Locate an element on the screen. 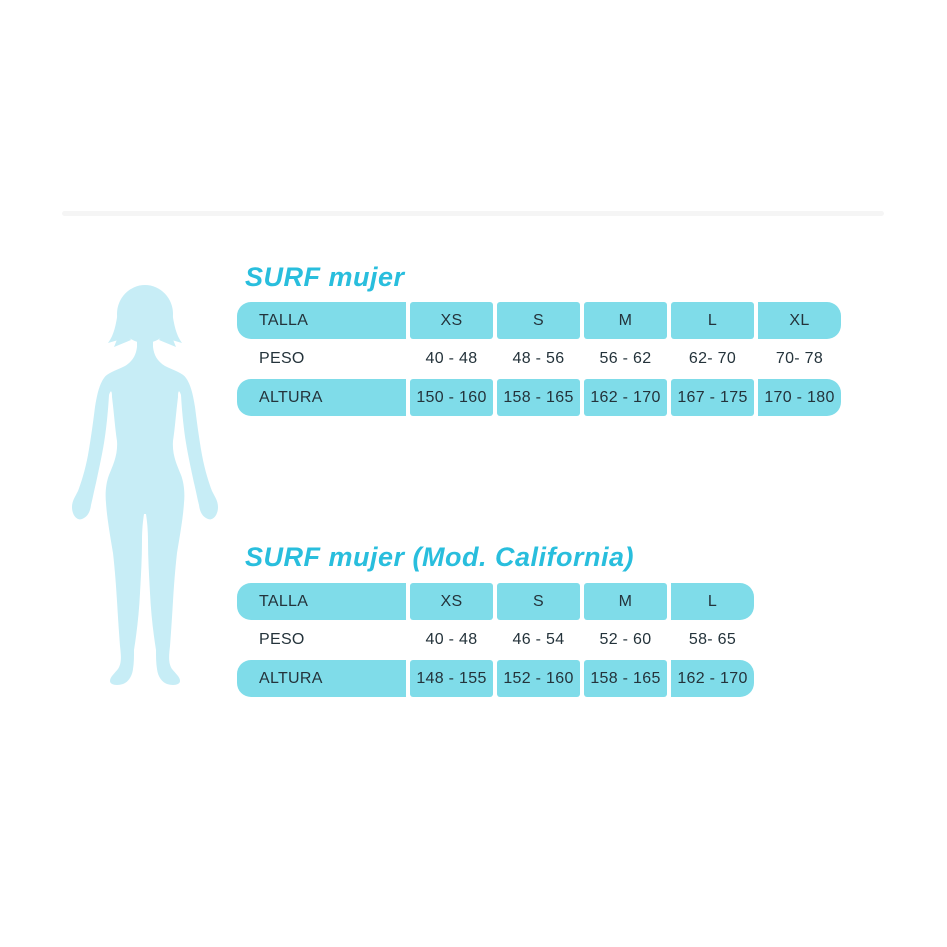 The image size is (947, 947). altura-value: 148 - 155 is located at coordinates (451, 678).